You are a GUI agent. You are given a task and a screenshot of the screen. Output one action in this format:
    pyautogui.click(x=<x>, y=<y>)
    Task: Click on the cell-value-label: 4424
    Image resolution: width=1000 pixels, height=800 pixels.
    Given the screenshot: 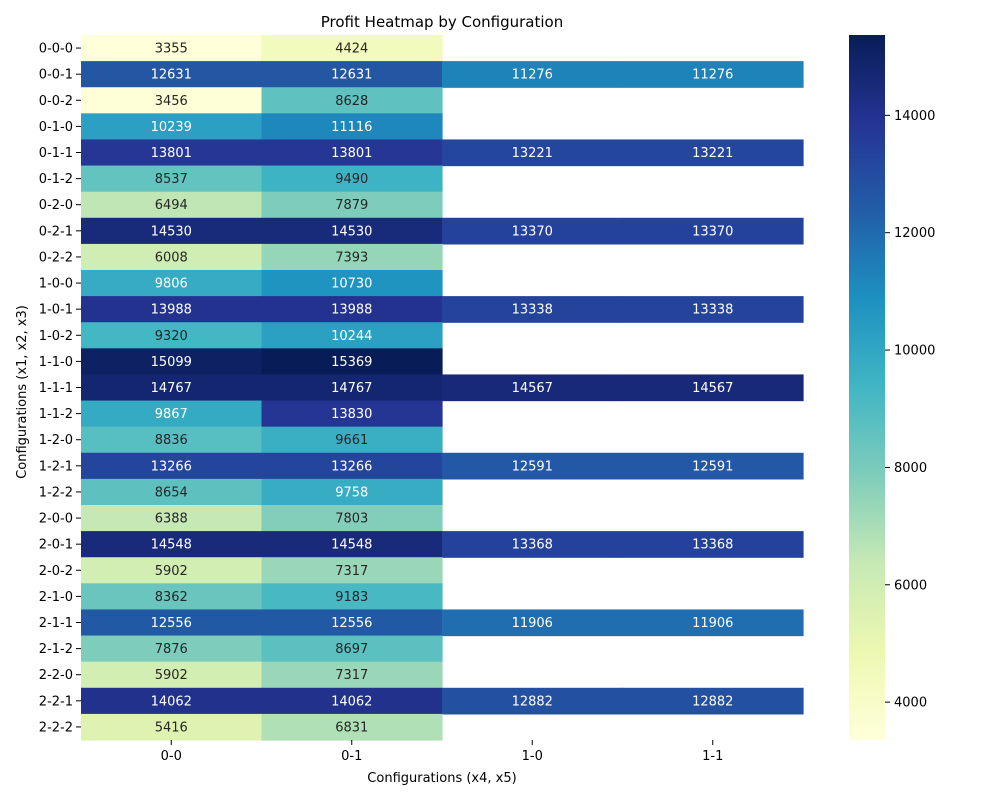 What is the action you would take?
    pyautogui.click(x=351, y=49)
    